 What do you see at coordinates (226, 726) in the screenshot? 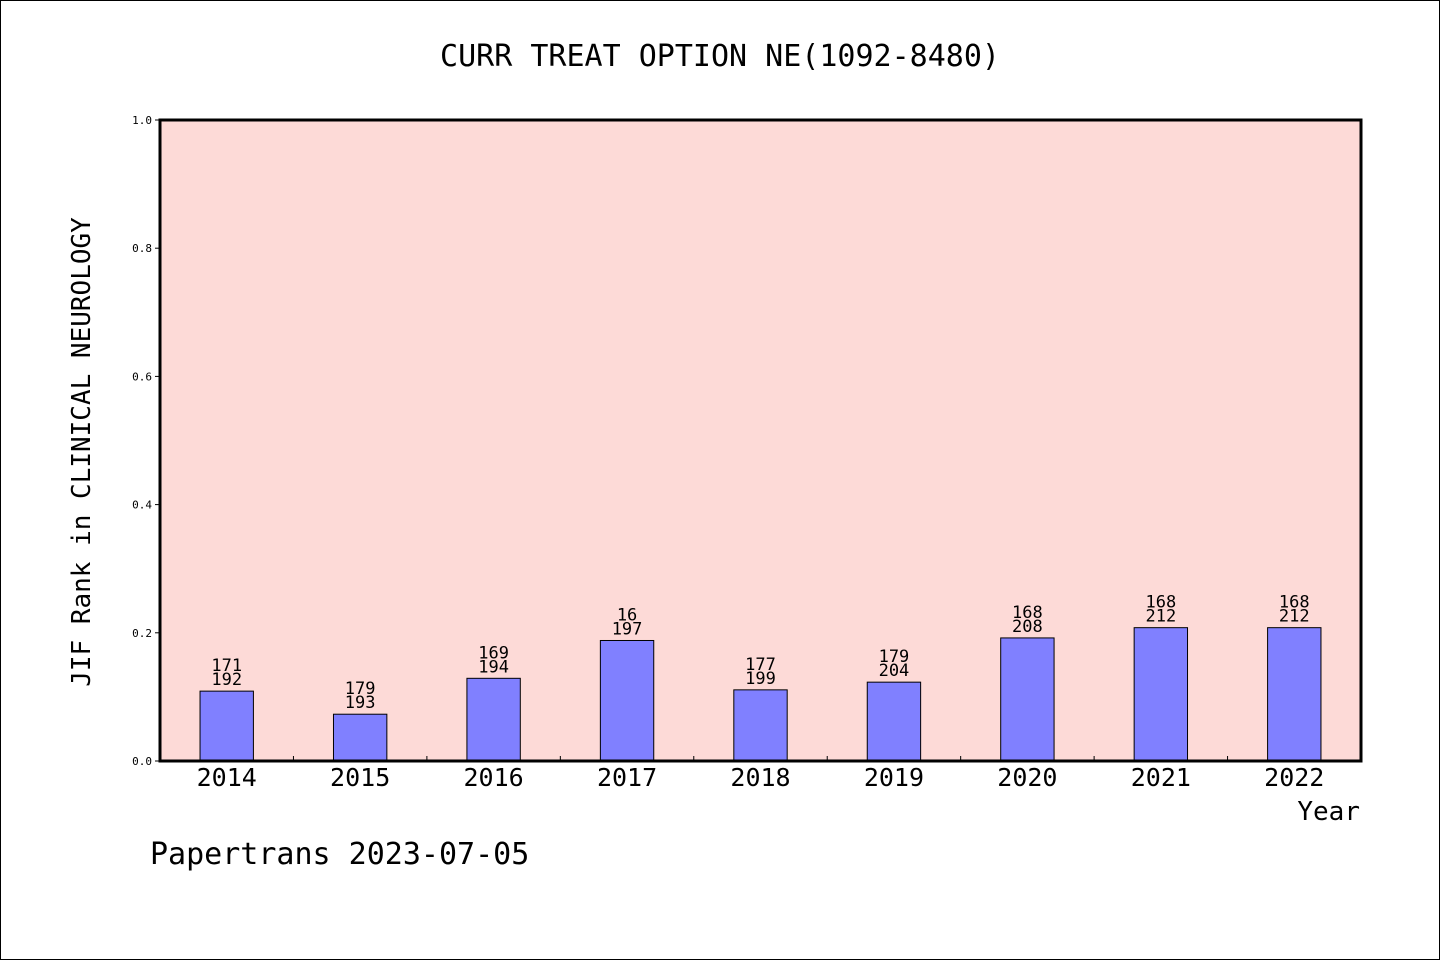
I see `bar-2014` at bounding box center [226, 726].